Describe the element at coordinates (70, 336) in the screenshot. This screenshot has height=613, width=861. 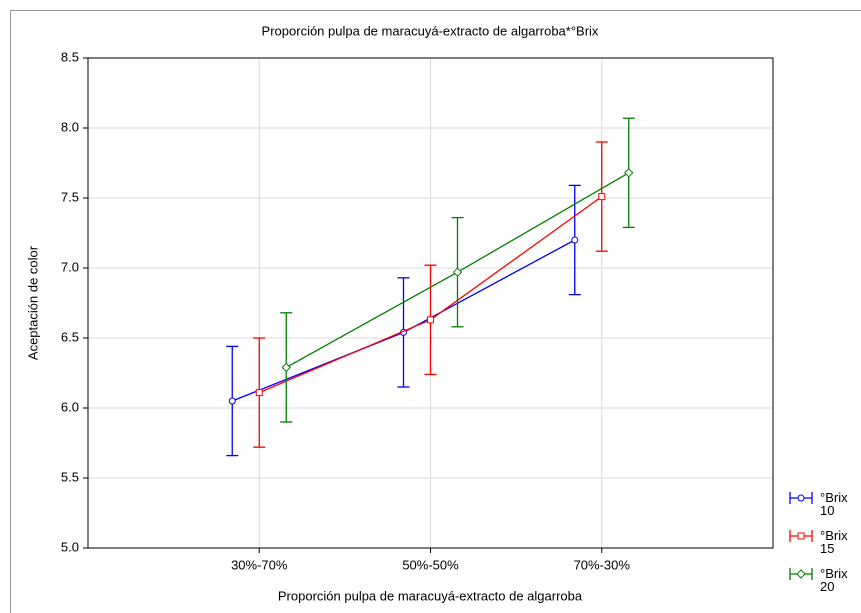
I see `y-tick-label: 6.5` at that location.